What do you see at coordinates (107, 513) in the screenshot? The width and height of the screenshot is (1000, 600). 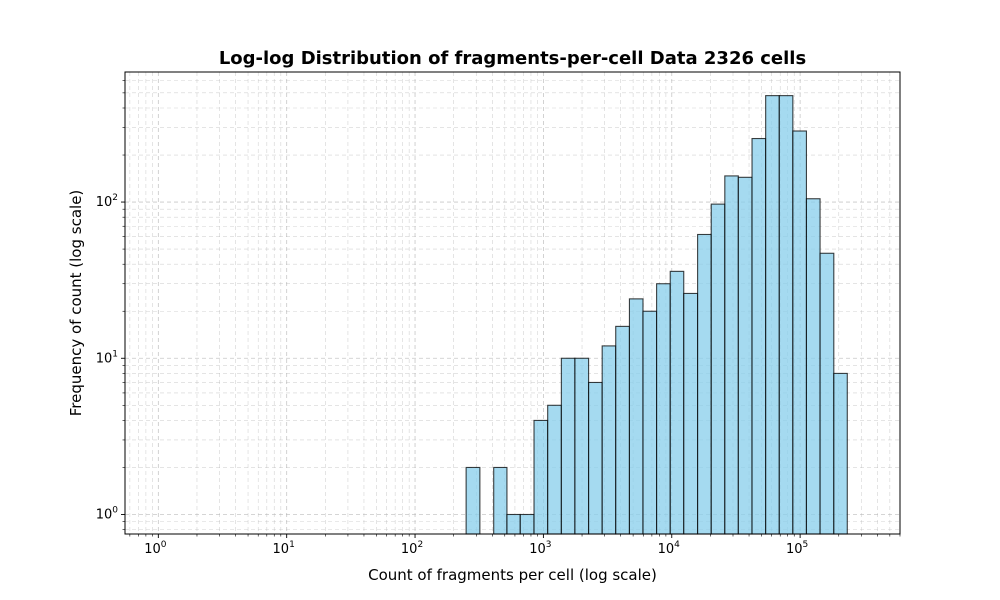 I see `y-tick-label: 100` at bounding box center [107, 513].